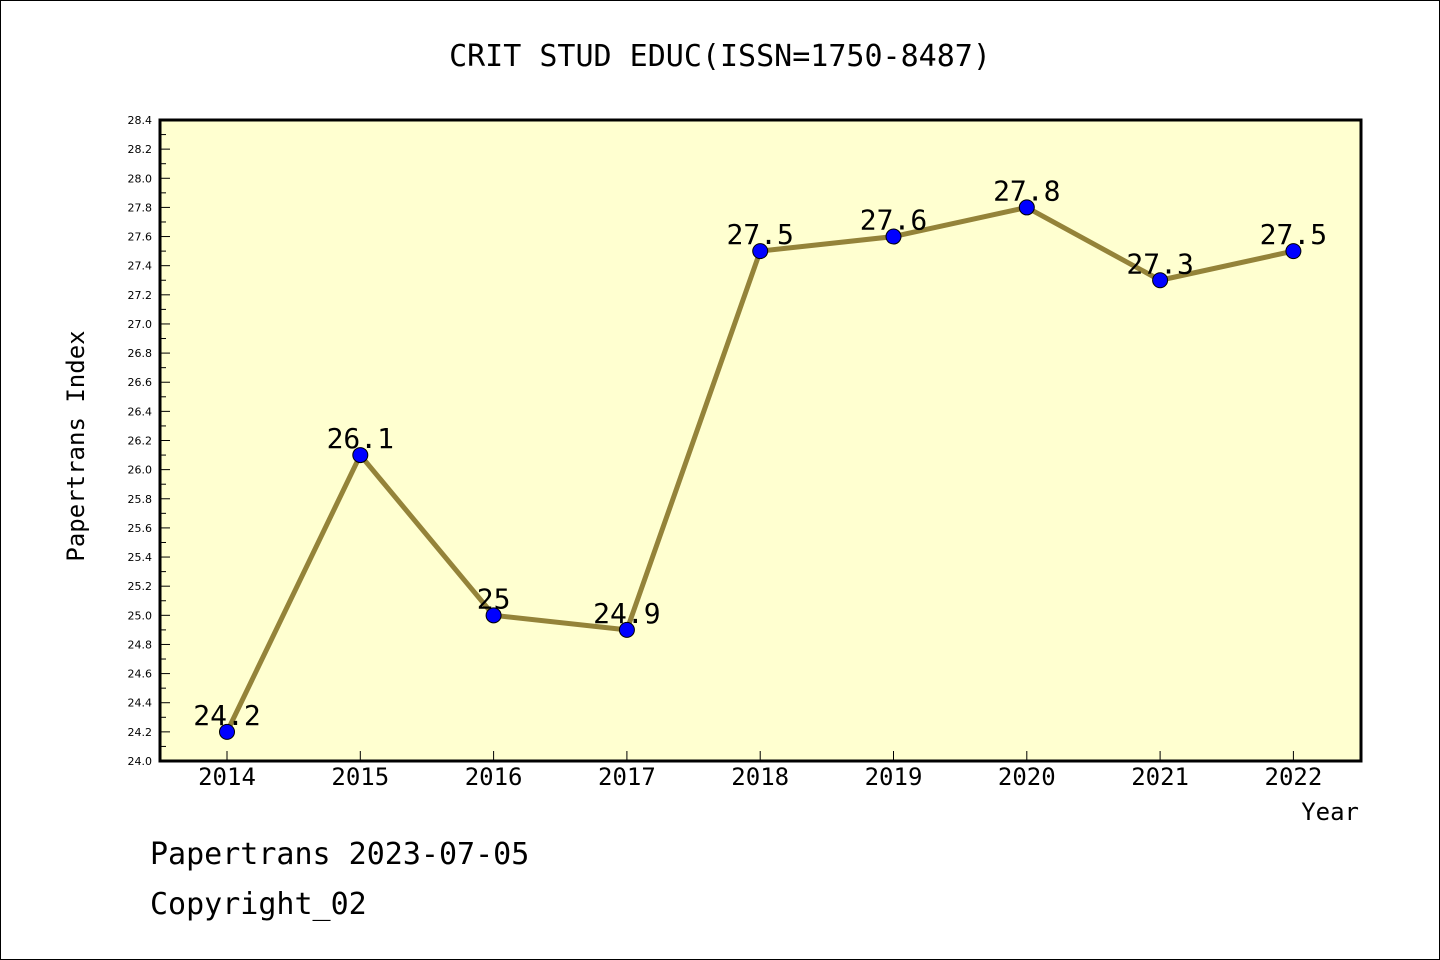 Image resolution: width=1440 pixels, height=960 pixels. I want to click on y-axis-label: Papertrans Index, so click(76, 445).